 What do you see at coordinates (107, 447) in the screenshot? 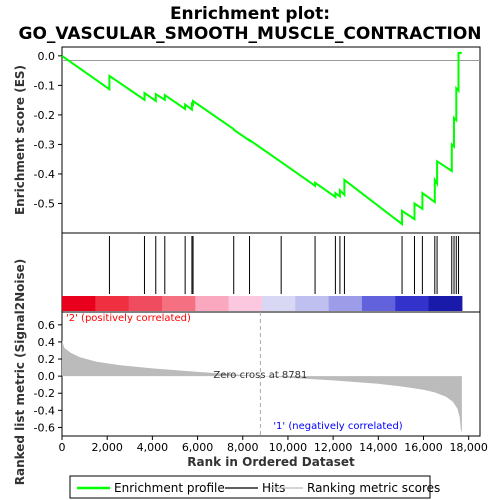
I see `x-tick-label: 2,000` at bounding box center [107, 447].